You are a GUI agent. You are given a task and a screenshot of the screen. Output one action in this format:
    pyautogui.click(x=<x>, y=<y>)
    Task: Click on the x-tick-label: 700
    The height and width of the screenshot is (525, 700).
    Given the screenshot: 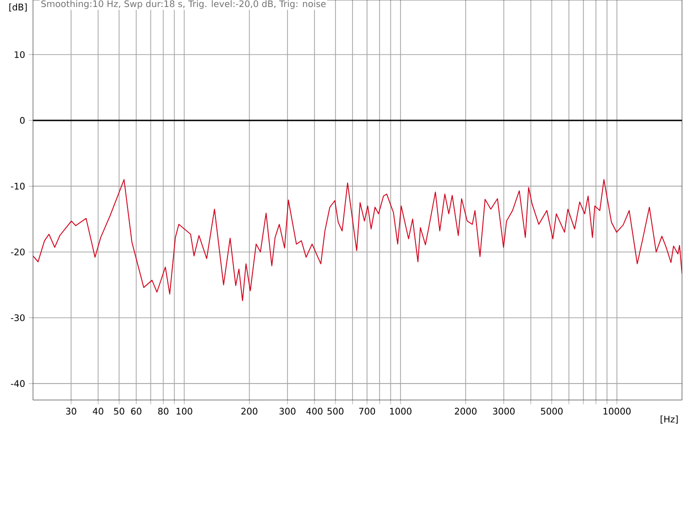 What is the action you would take?
    pyautogui.click(x=367, y=411)
    